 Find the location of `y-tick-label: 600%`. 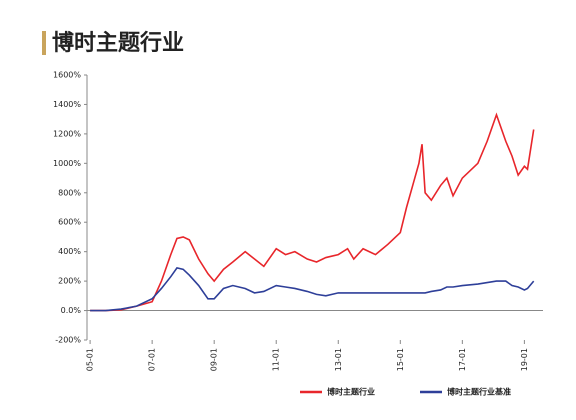

y-tick-label: 600% is located at coordinates (69, 222).